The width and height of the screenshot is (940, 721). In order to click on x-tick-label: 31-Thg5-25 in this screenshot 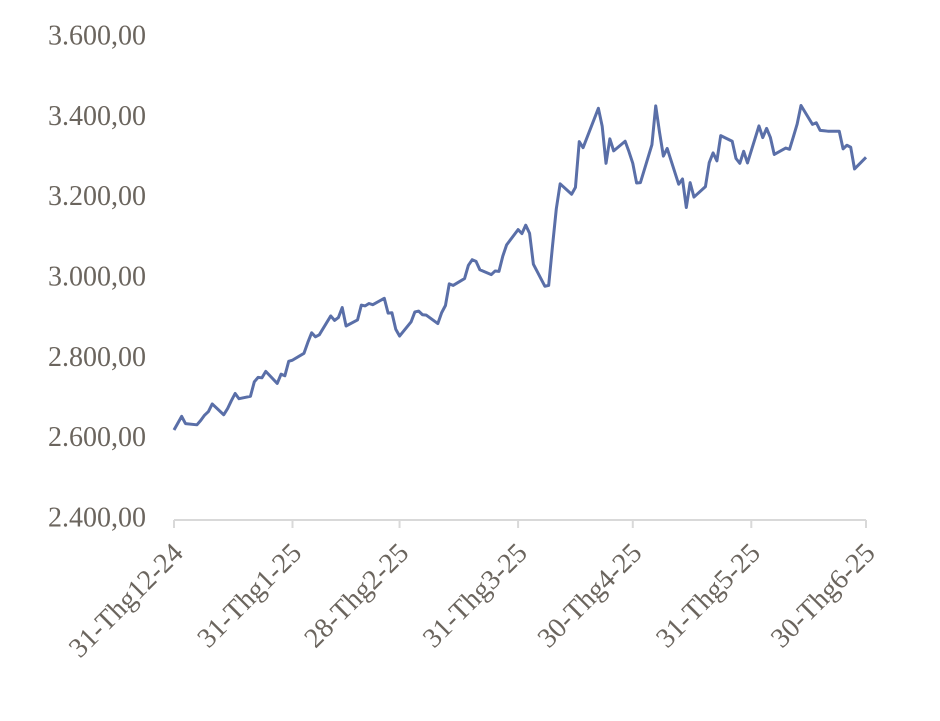, I will do `click(708, 596)`.